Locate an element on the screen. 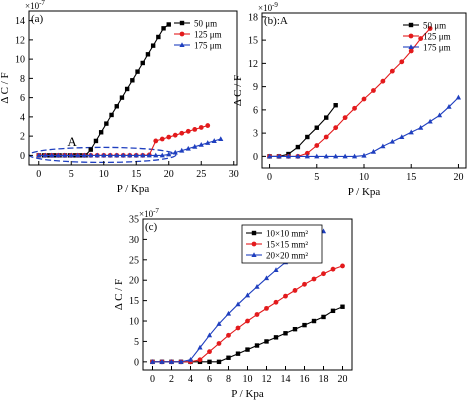 The height and width of the screenshot is (403, 474). y-tick-label: 9 is located at coordinates (255, 87).